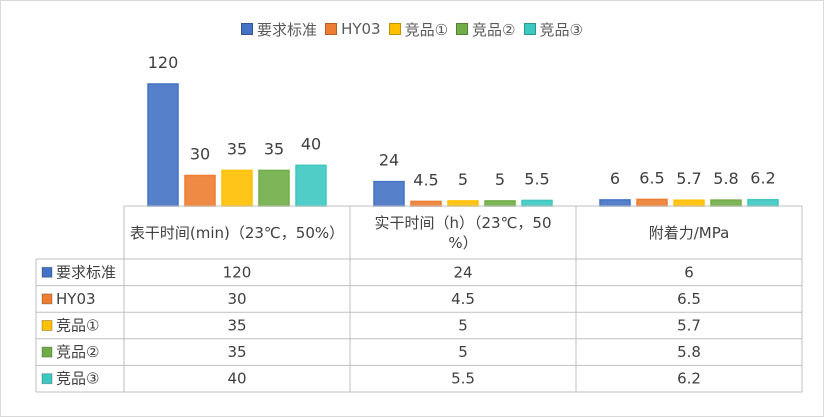 The width and height of the screenshot is (824, 417). What do you see at coordinates (425, 179) in the screenshot?
I see `data-label: 4.5` at bounding box center [425, 179].